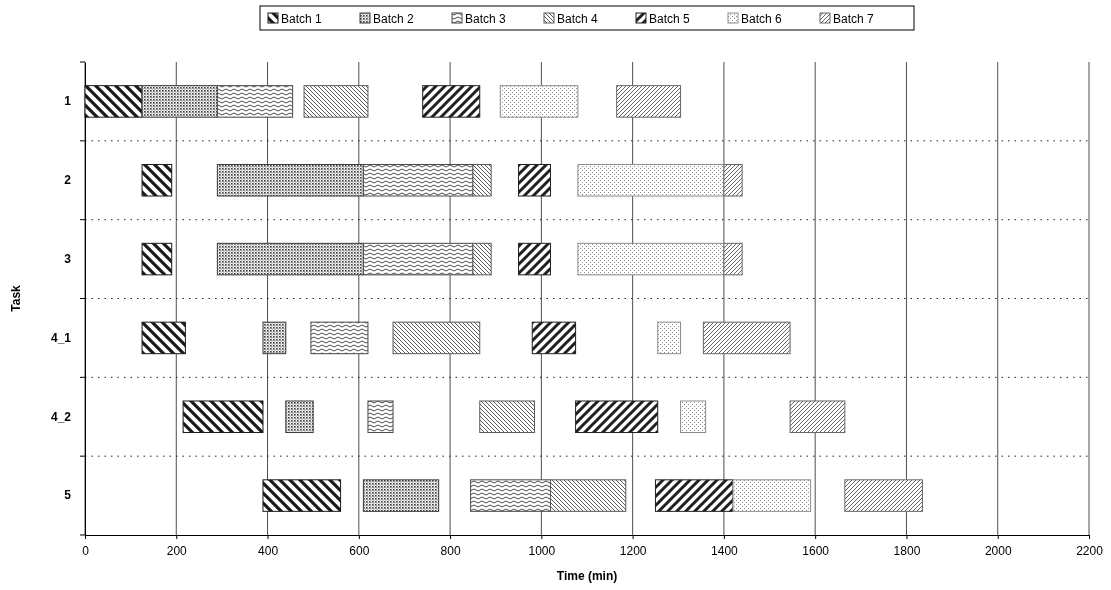 Image resolution: width=1111 pixels, height=590 pixels. What do you see at coordinates (86, 551) in the screenshot?
I see `x-tick-label: 0` at bounding box center [86, 551].